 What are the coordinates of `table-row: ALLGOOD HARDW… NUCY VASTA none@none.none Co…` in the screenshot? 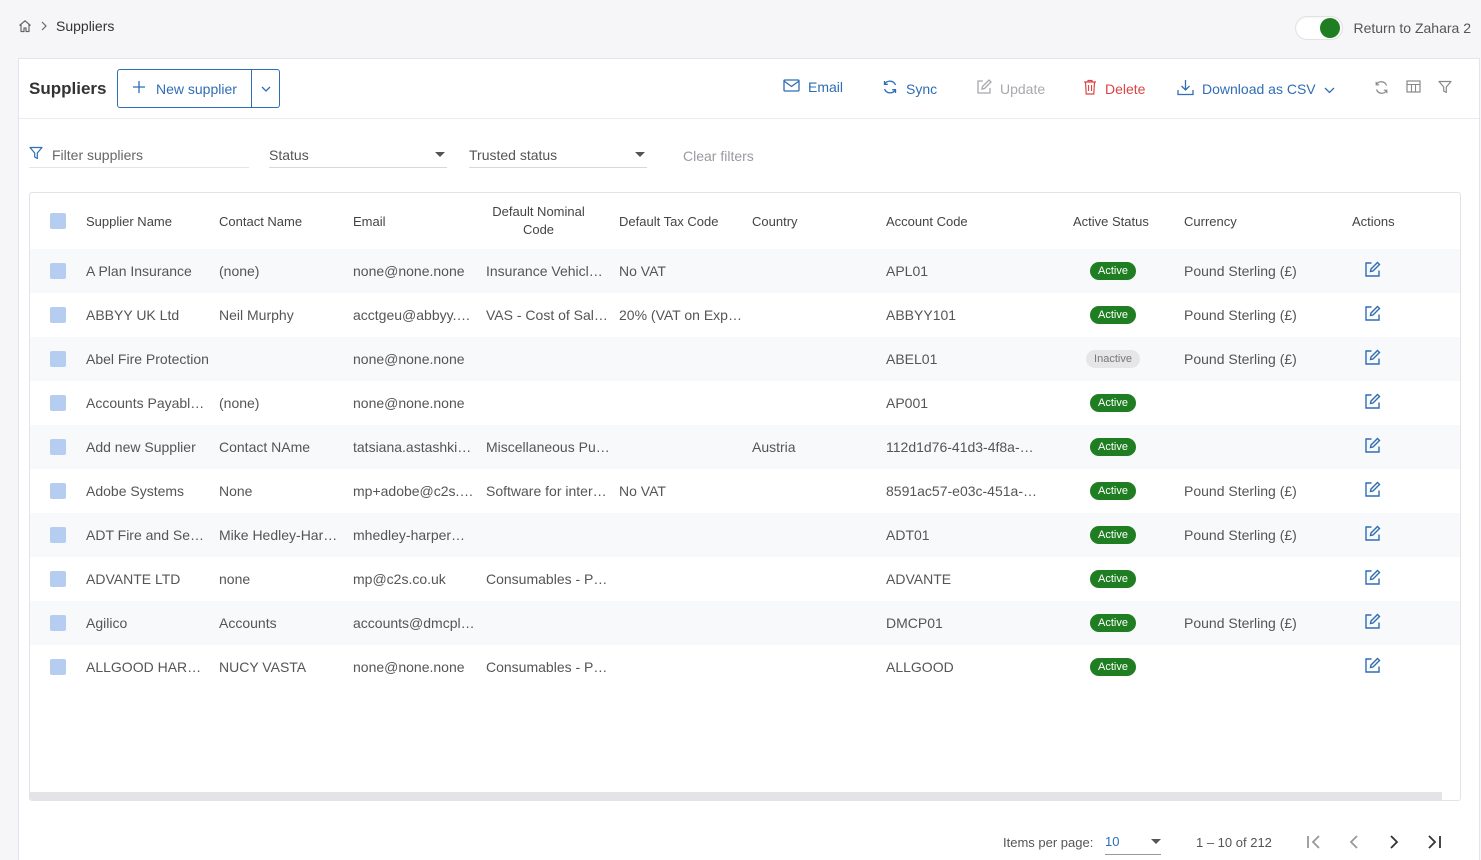 It's located at (745, 667).